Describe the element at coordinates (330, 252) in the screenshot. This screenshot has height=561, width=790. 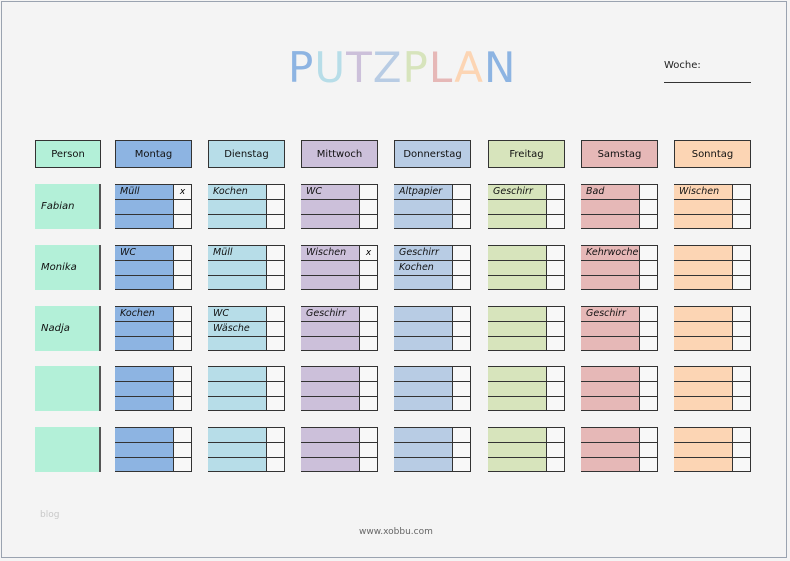
I see `task-field: Wischen` at that location.